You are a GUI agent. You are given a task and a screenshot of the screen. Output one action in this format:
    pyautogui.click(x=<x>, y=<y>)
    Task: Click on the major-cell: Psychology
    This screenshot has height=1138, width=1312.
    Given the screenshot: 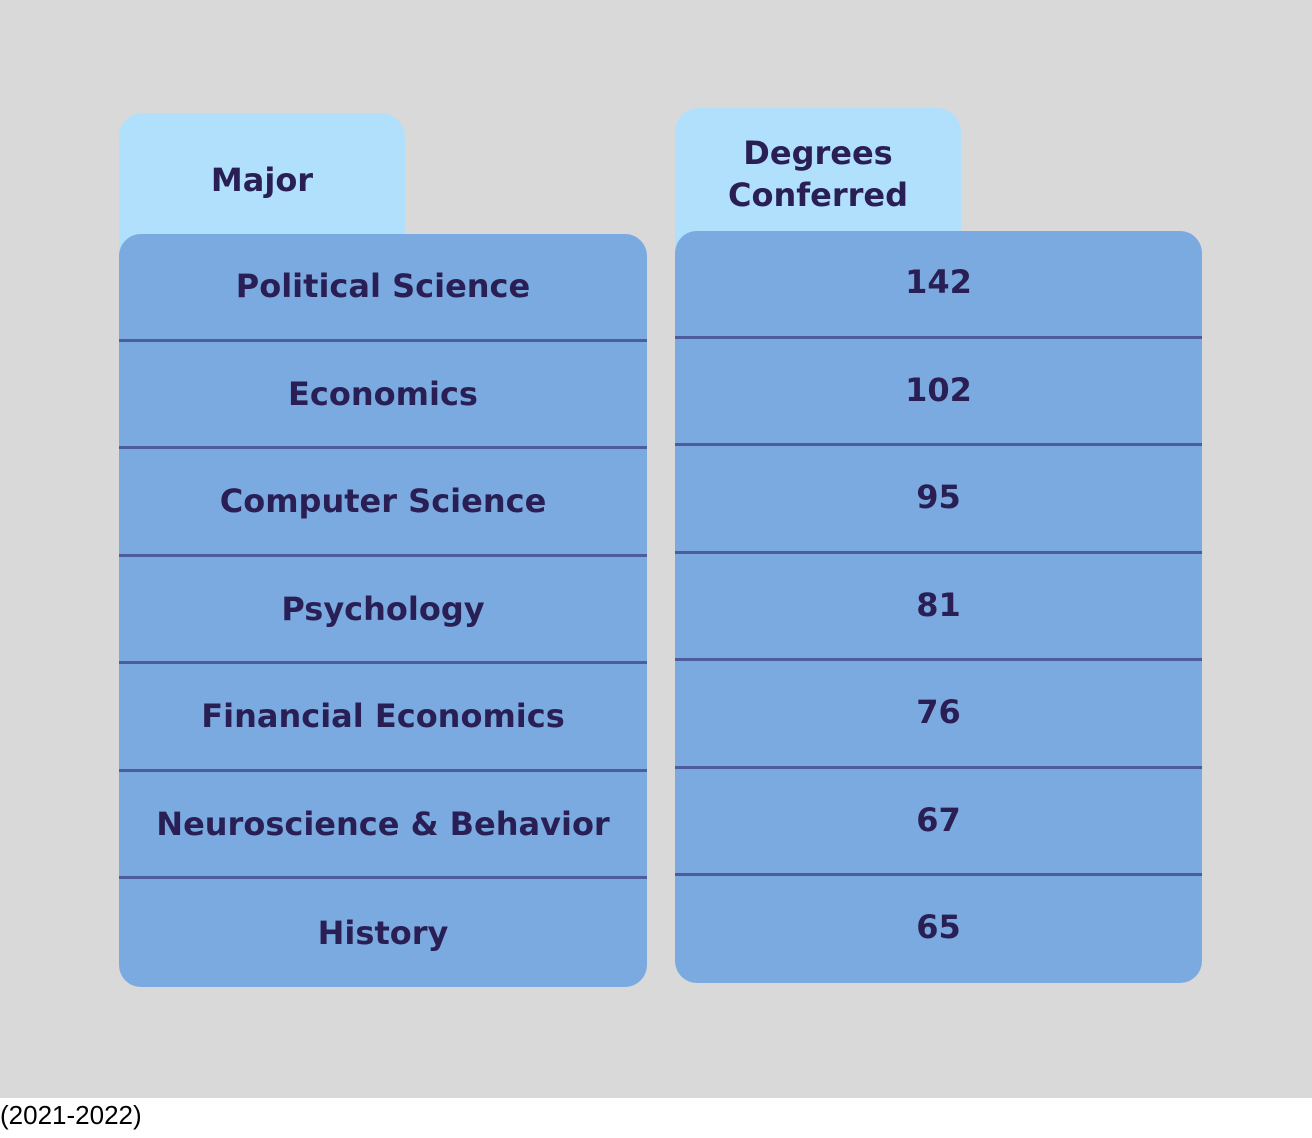 What is the action you would take?
    pyautogui.click(x=383, y=610)
    